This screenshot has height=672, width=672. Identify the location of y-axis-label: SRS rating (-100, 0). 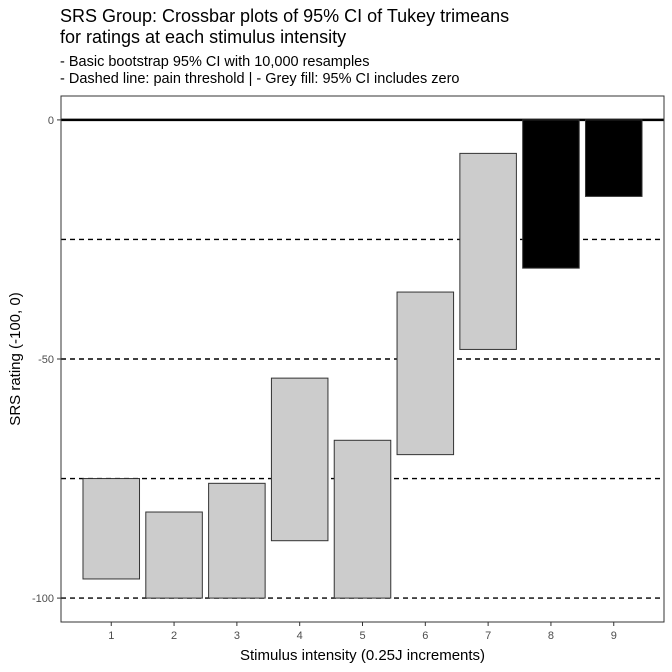
(15, 358).